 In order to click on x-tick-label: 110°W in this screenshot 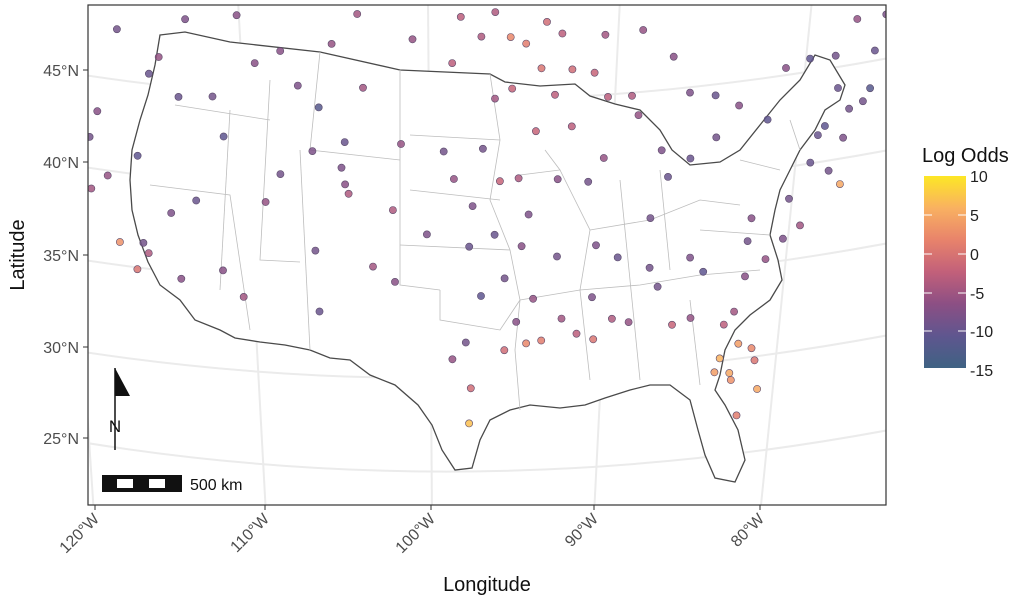, I will do `click(251, 533)`.